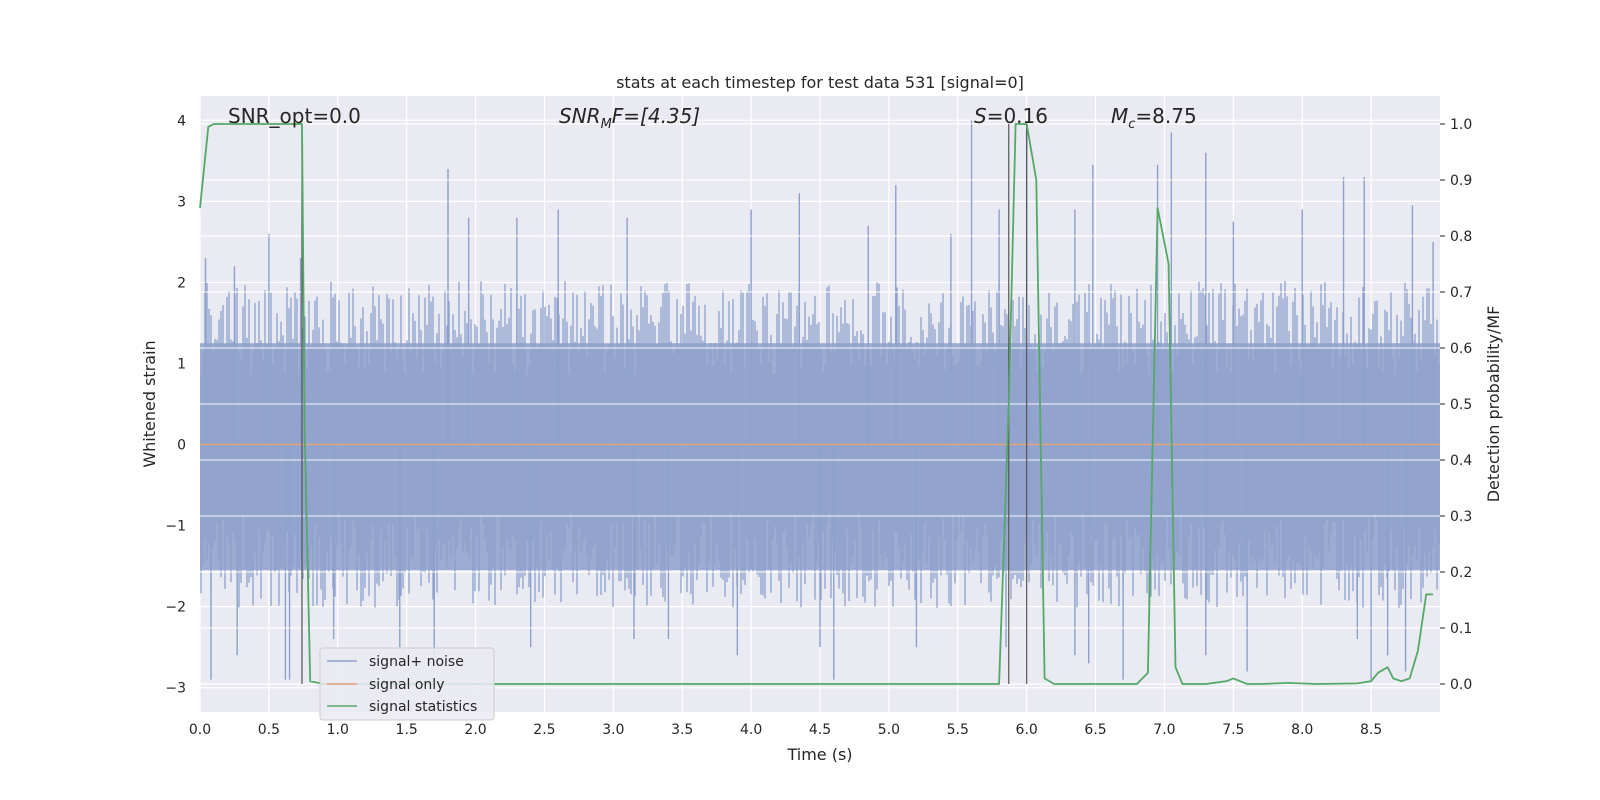  I want to click on y2-tick-label: 0.8, so click(1461, 237).